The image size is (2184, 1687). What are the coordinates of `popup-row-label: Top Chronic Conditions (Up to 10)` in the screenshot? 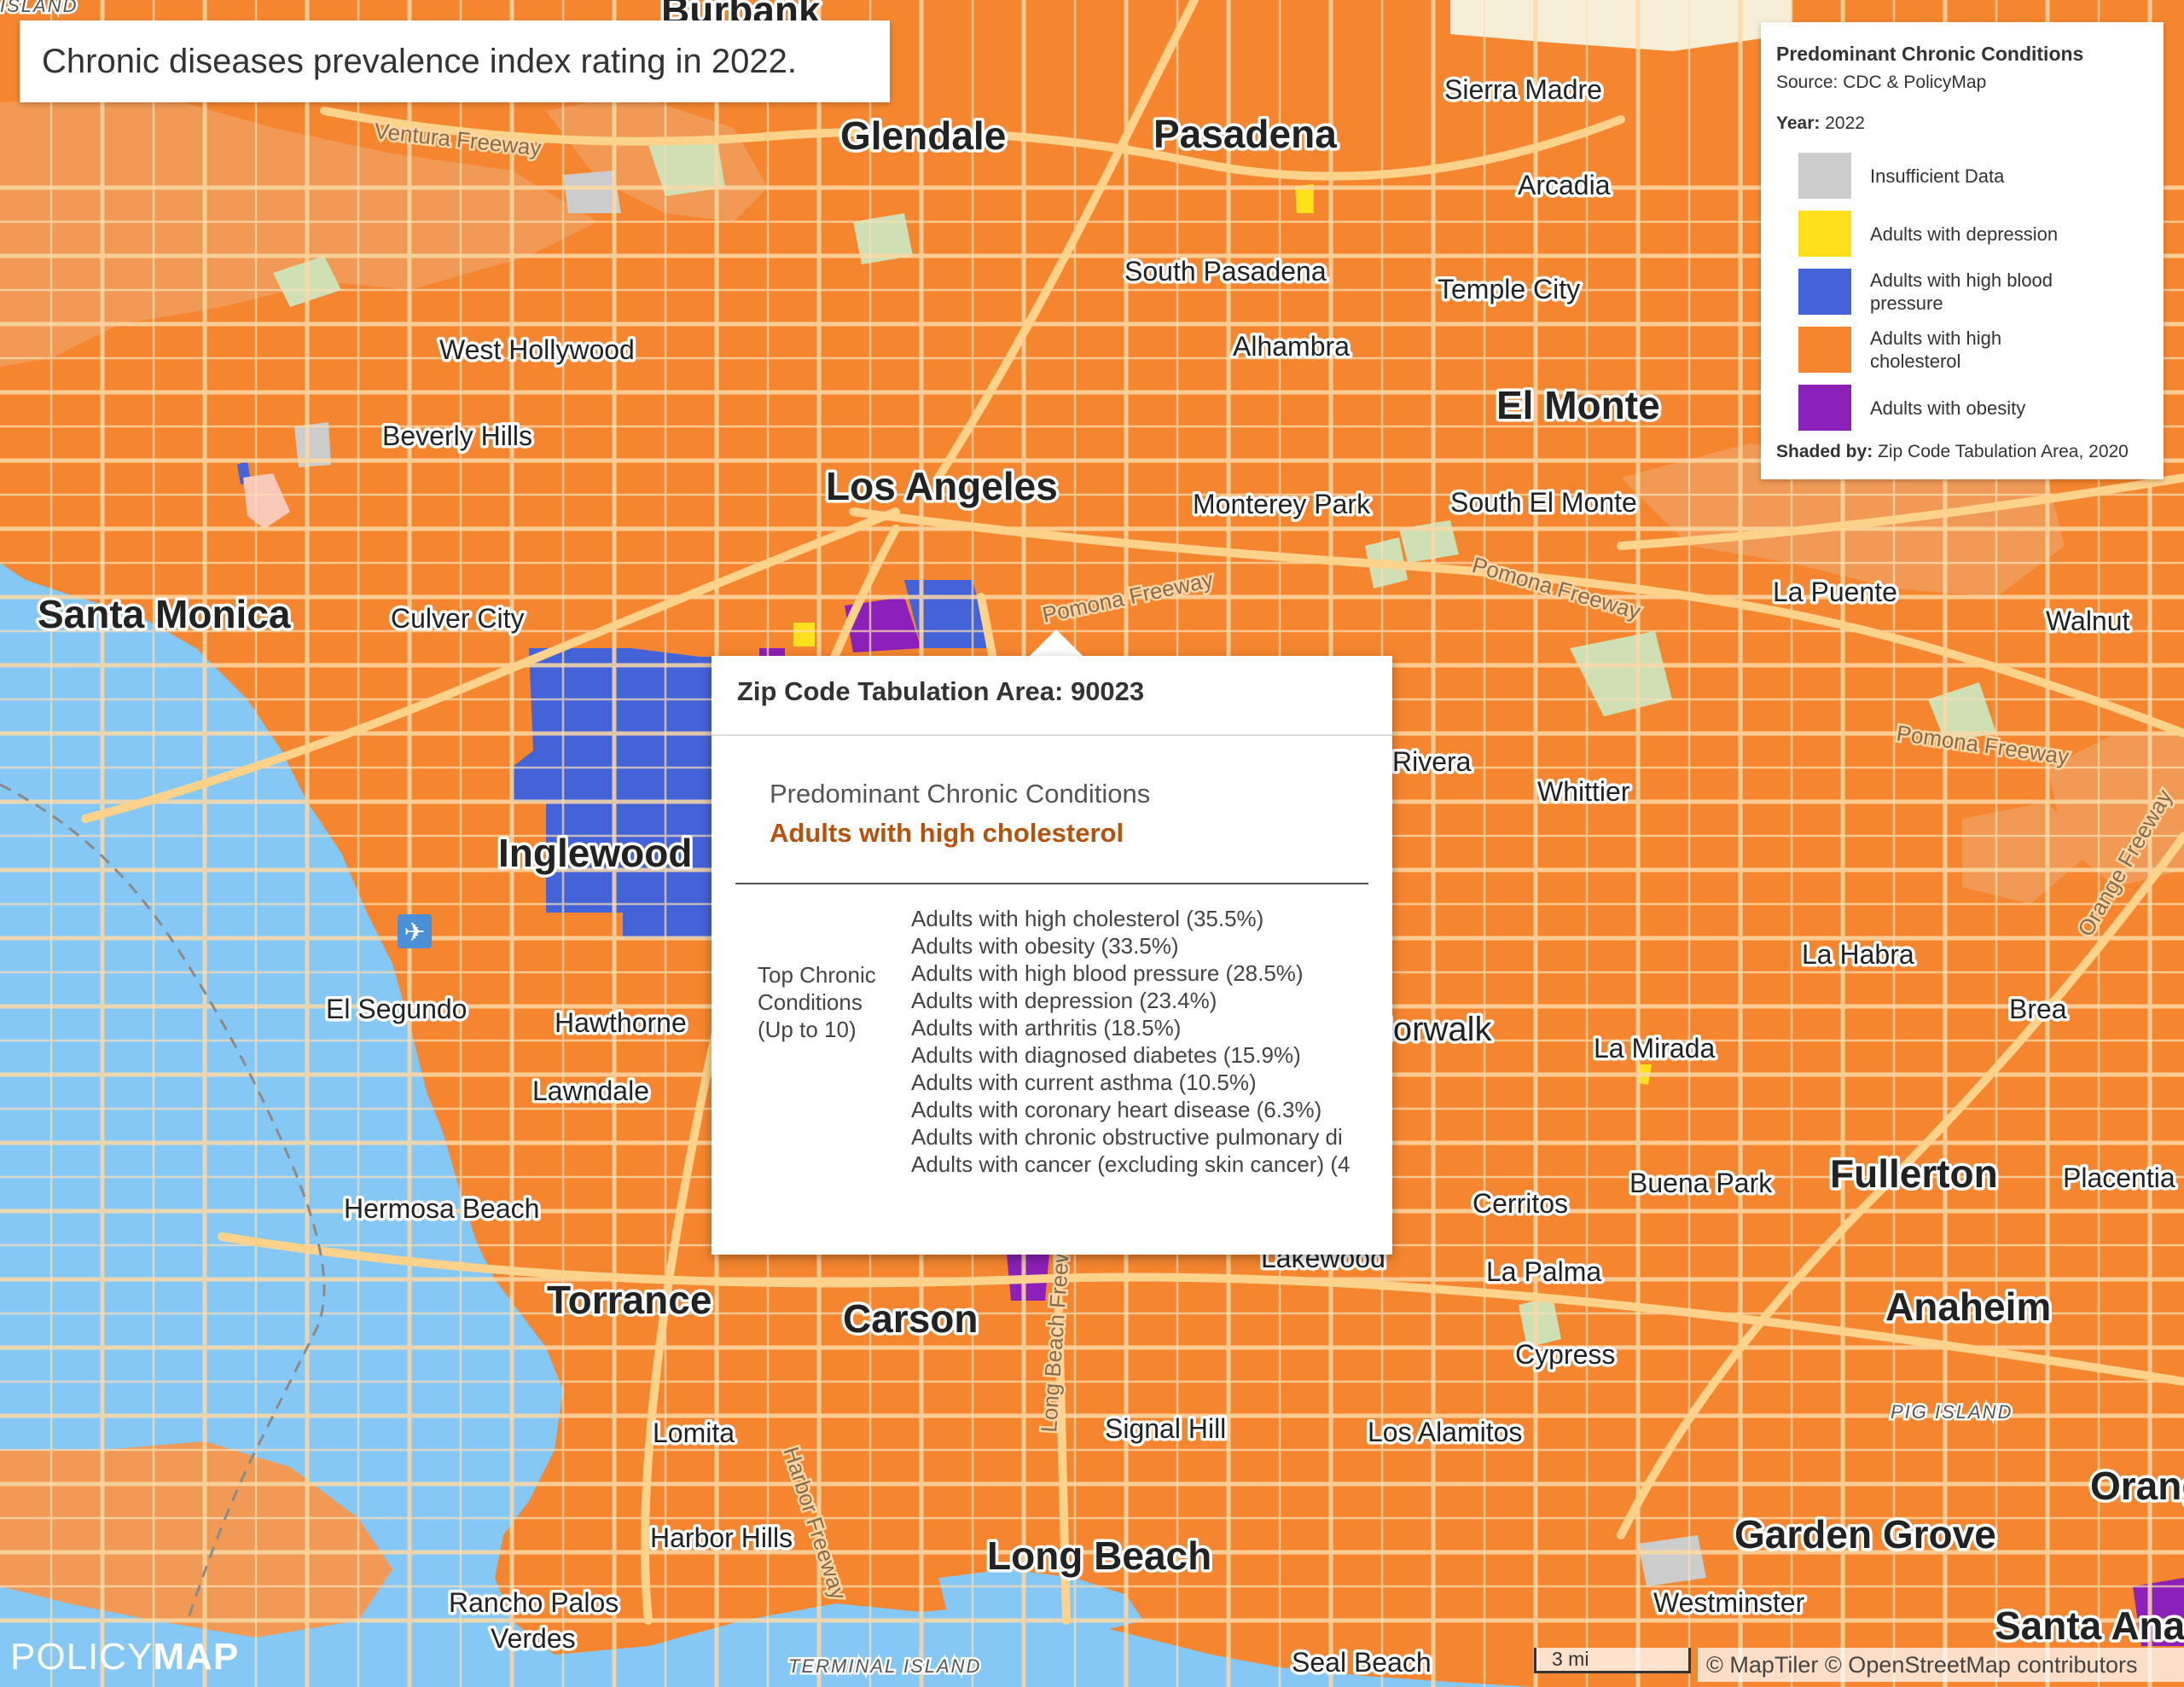 It's located at (817, 1002).